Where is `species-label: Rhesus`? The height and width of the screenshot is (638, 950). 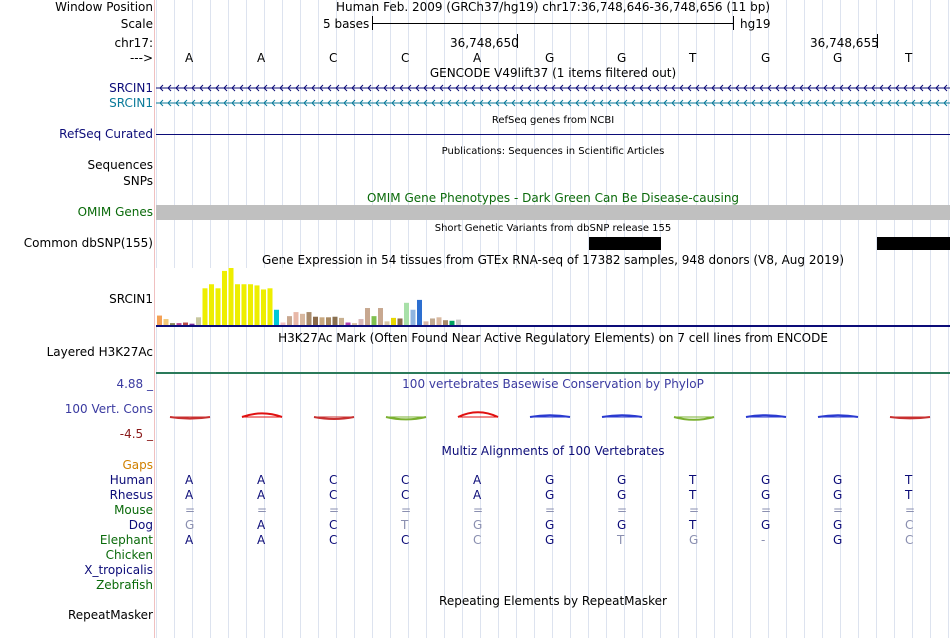 species-label: Rhesus is located at coordinates (131, 495).